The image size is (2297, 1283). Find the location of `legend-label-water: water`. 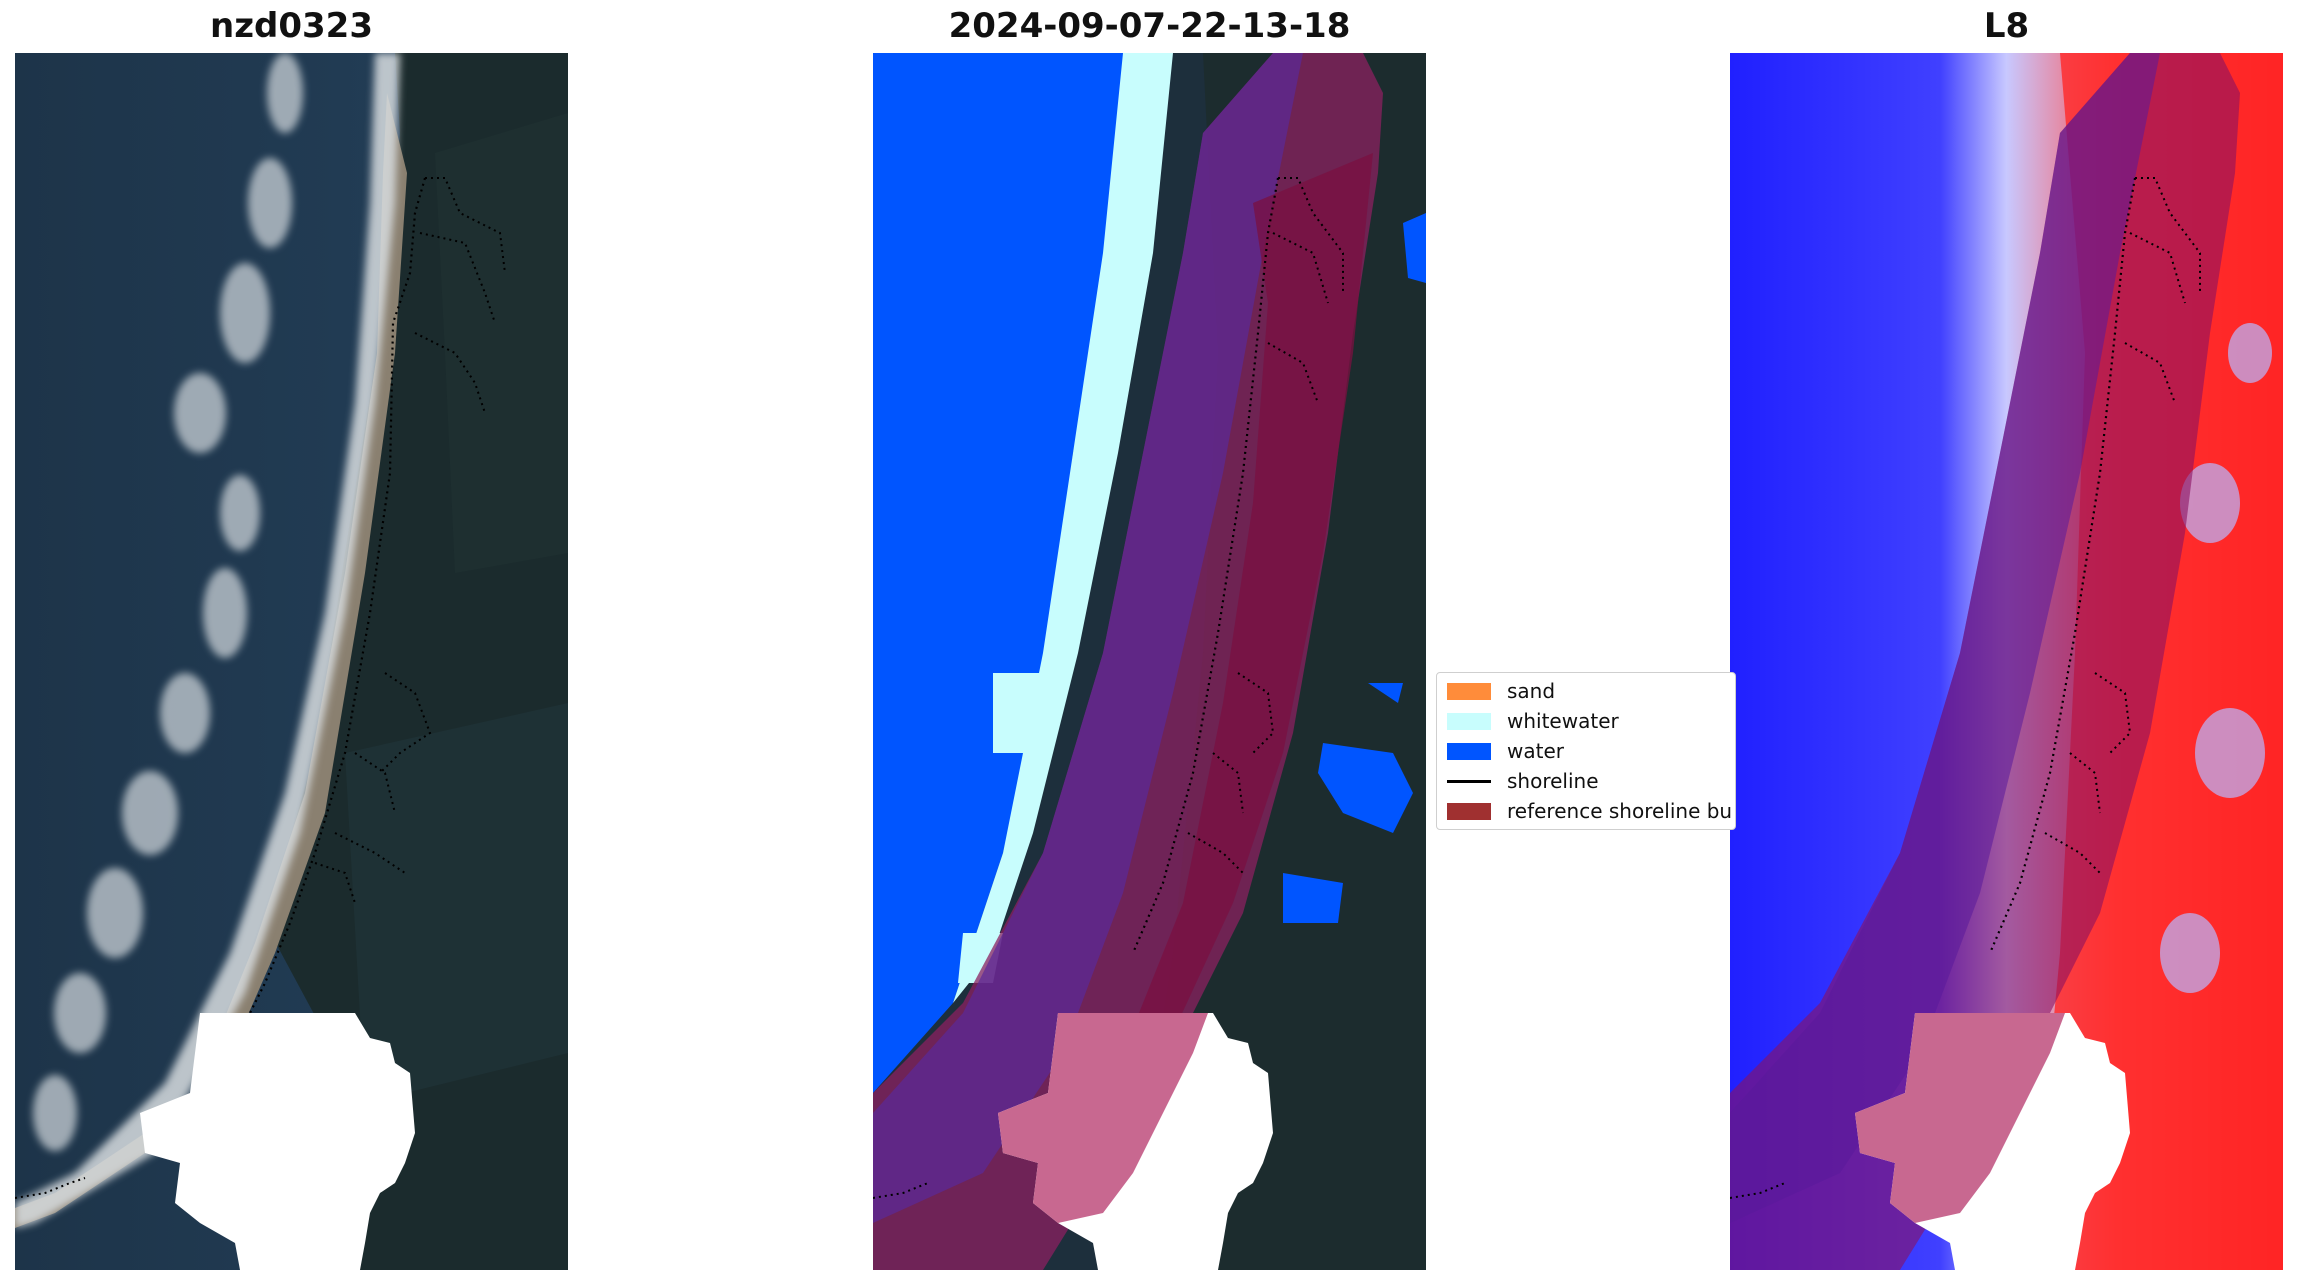

legend-label-water: water is located at coordinates (1535, 751).